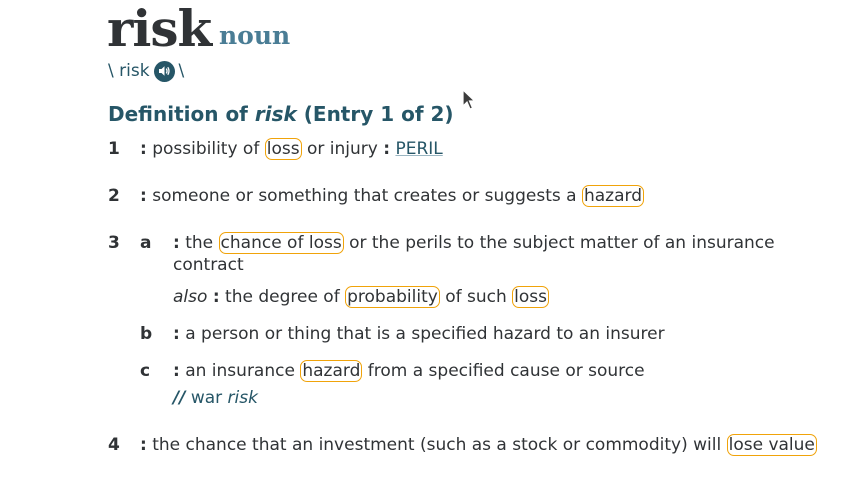 This screenshot has width=859, height=482. I want to click on sense-number-1: 1, so click(114, 149).